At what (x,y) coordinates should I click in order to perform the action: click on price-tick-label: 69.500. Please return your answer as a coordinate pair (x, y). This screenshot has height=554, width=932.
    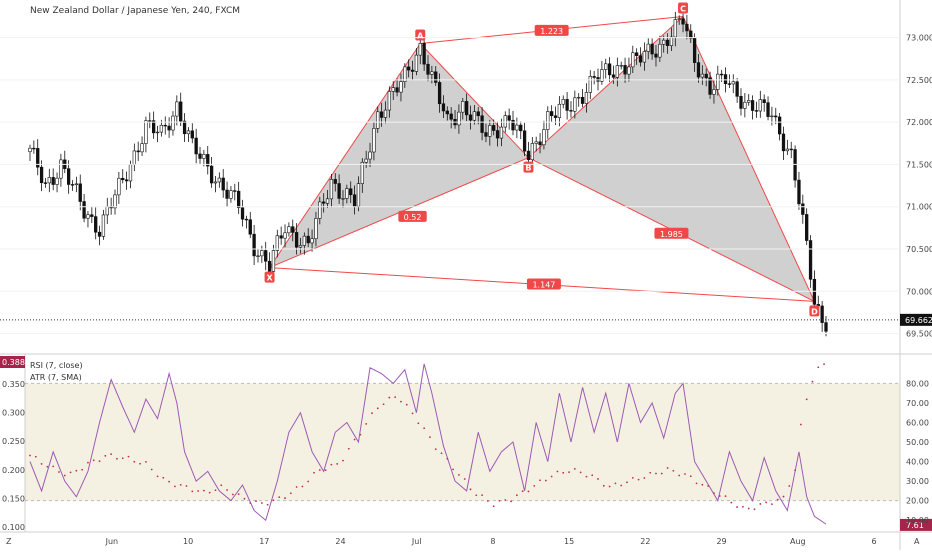
    Looking at the image, I should click on (919, 334).